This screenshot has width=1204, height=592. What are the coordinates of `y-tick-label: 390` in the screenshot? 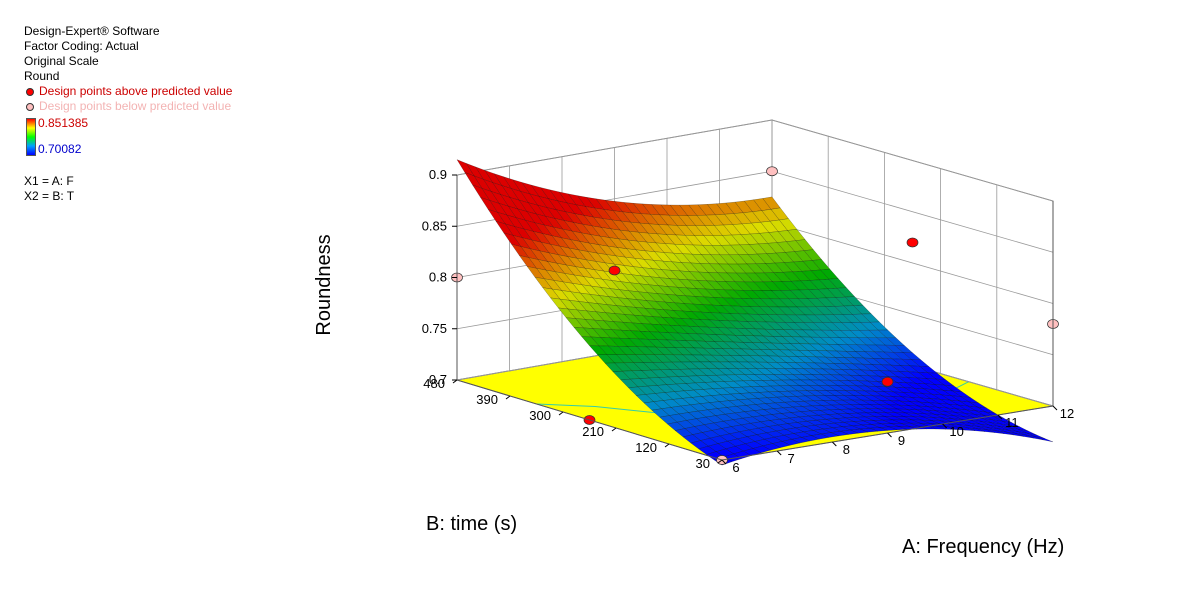 It's located at (487, 399).